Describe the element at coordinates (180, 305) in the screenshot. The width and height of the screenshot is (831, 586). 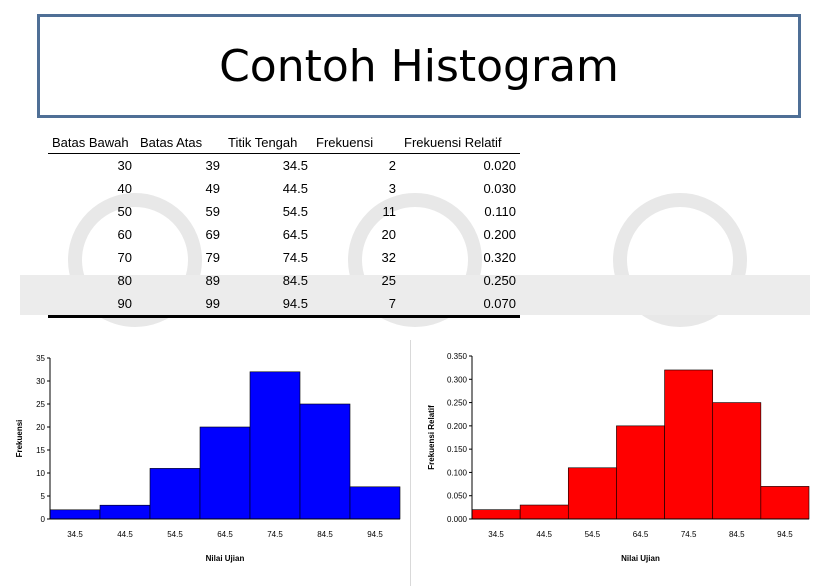
I see `batas-atas-cell: 99` at that location.